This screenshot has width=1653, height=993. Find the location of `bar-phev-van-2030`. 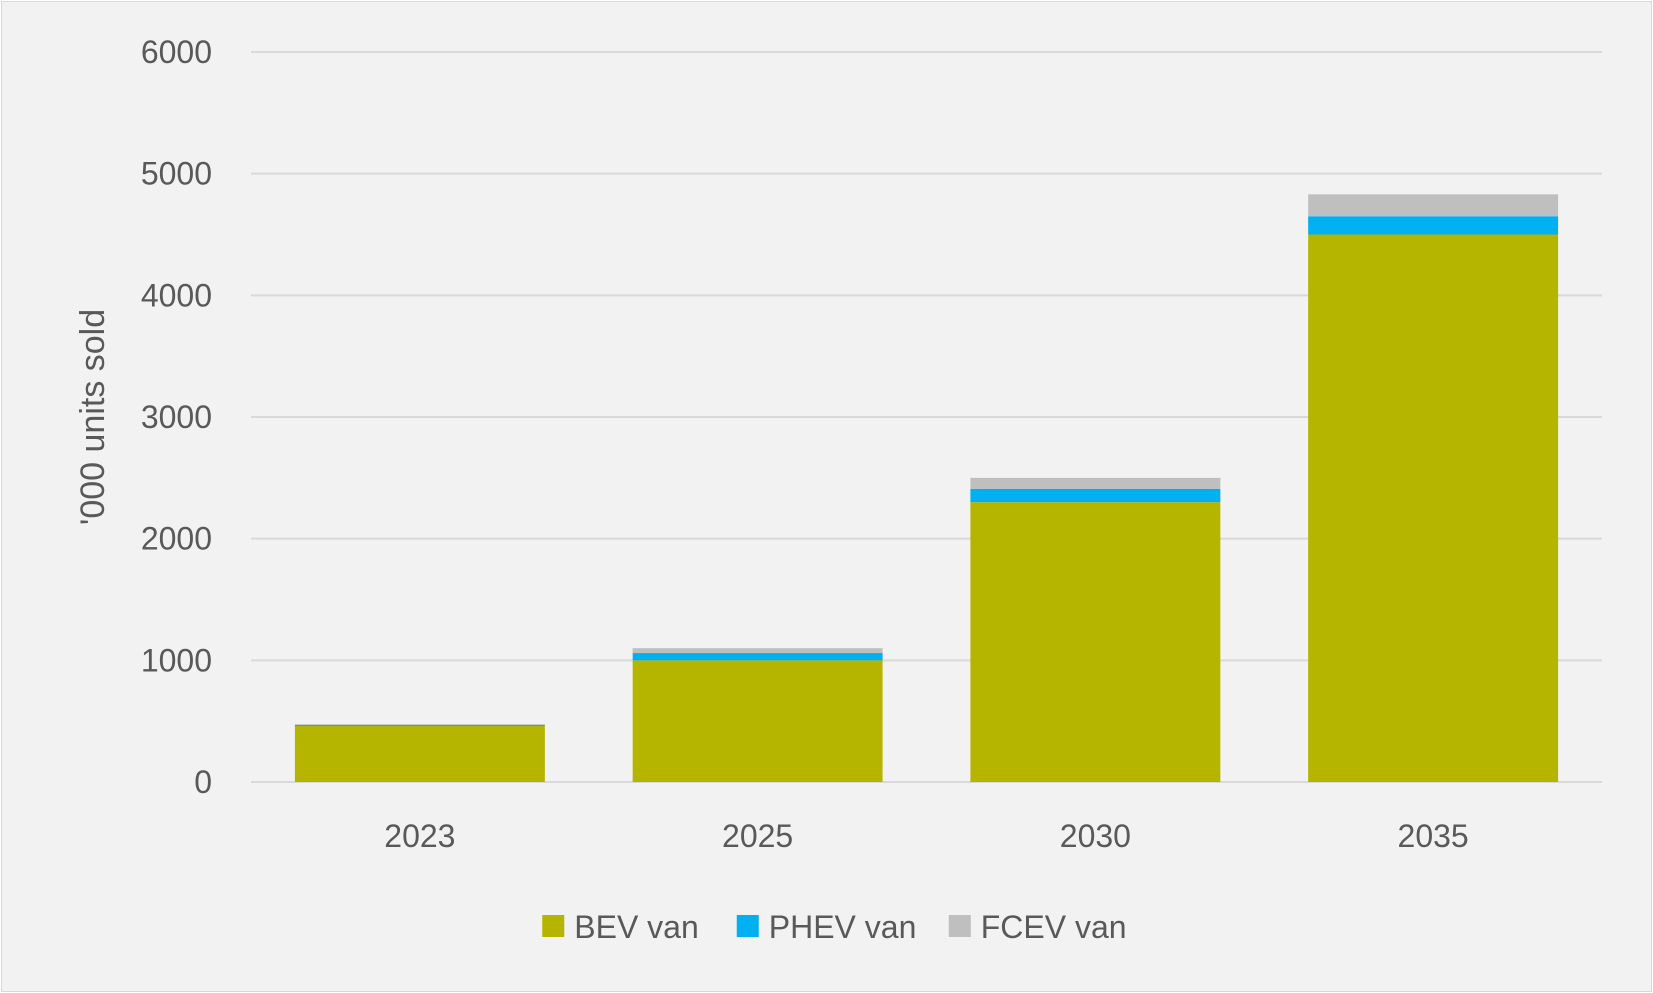

bar-phev-van-2030 is located at coordinates (1095, 495).